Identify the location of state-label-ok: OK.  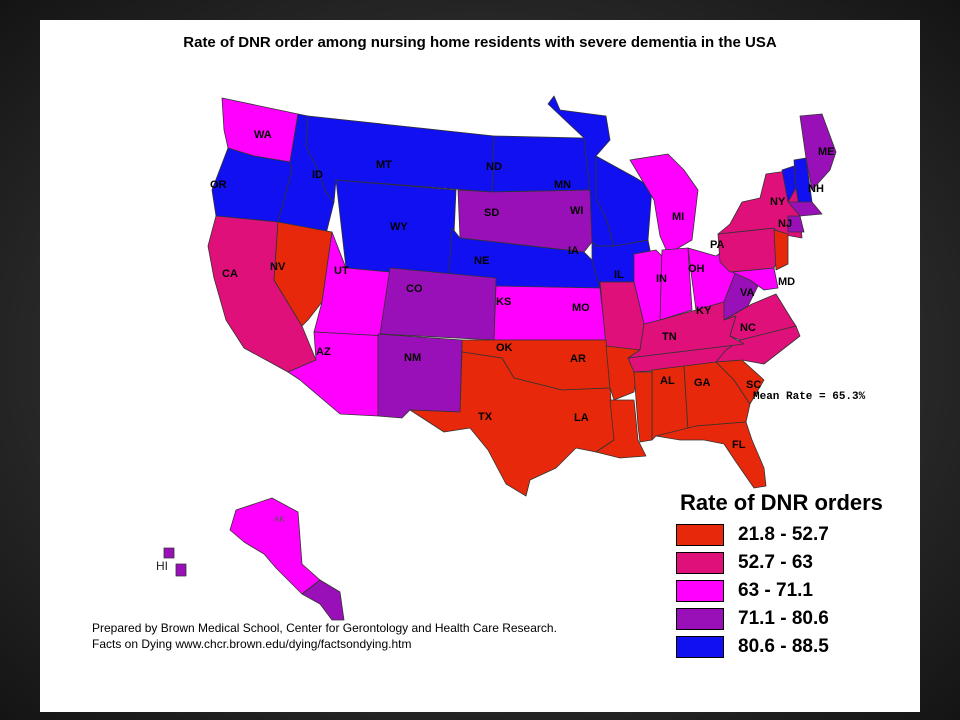
(504, 348).